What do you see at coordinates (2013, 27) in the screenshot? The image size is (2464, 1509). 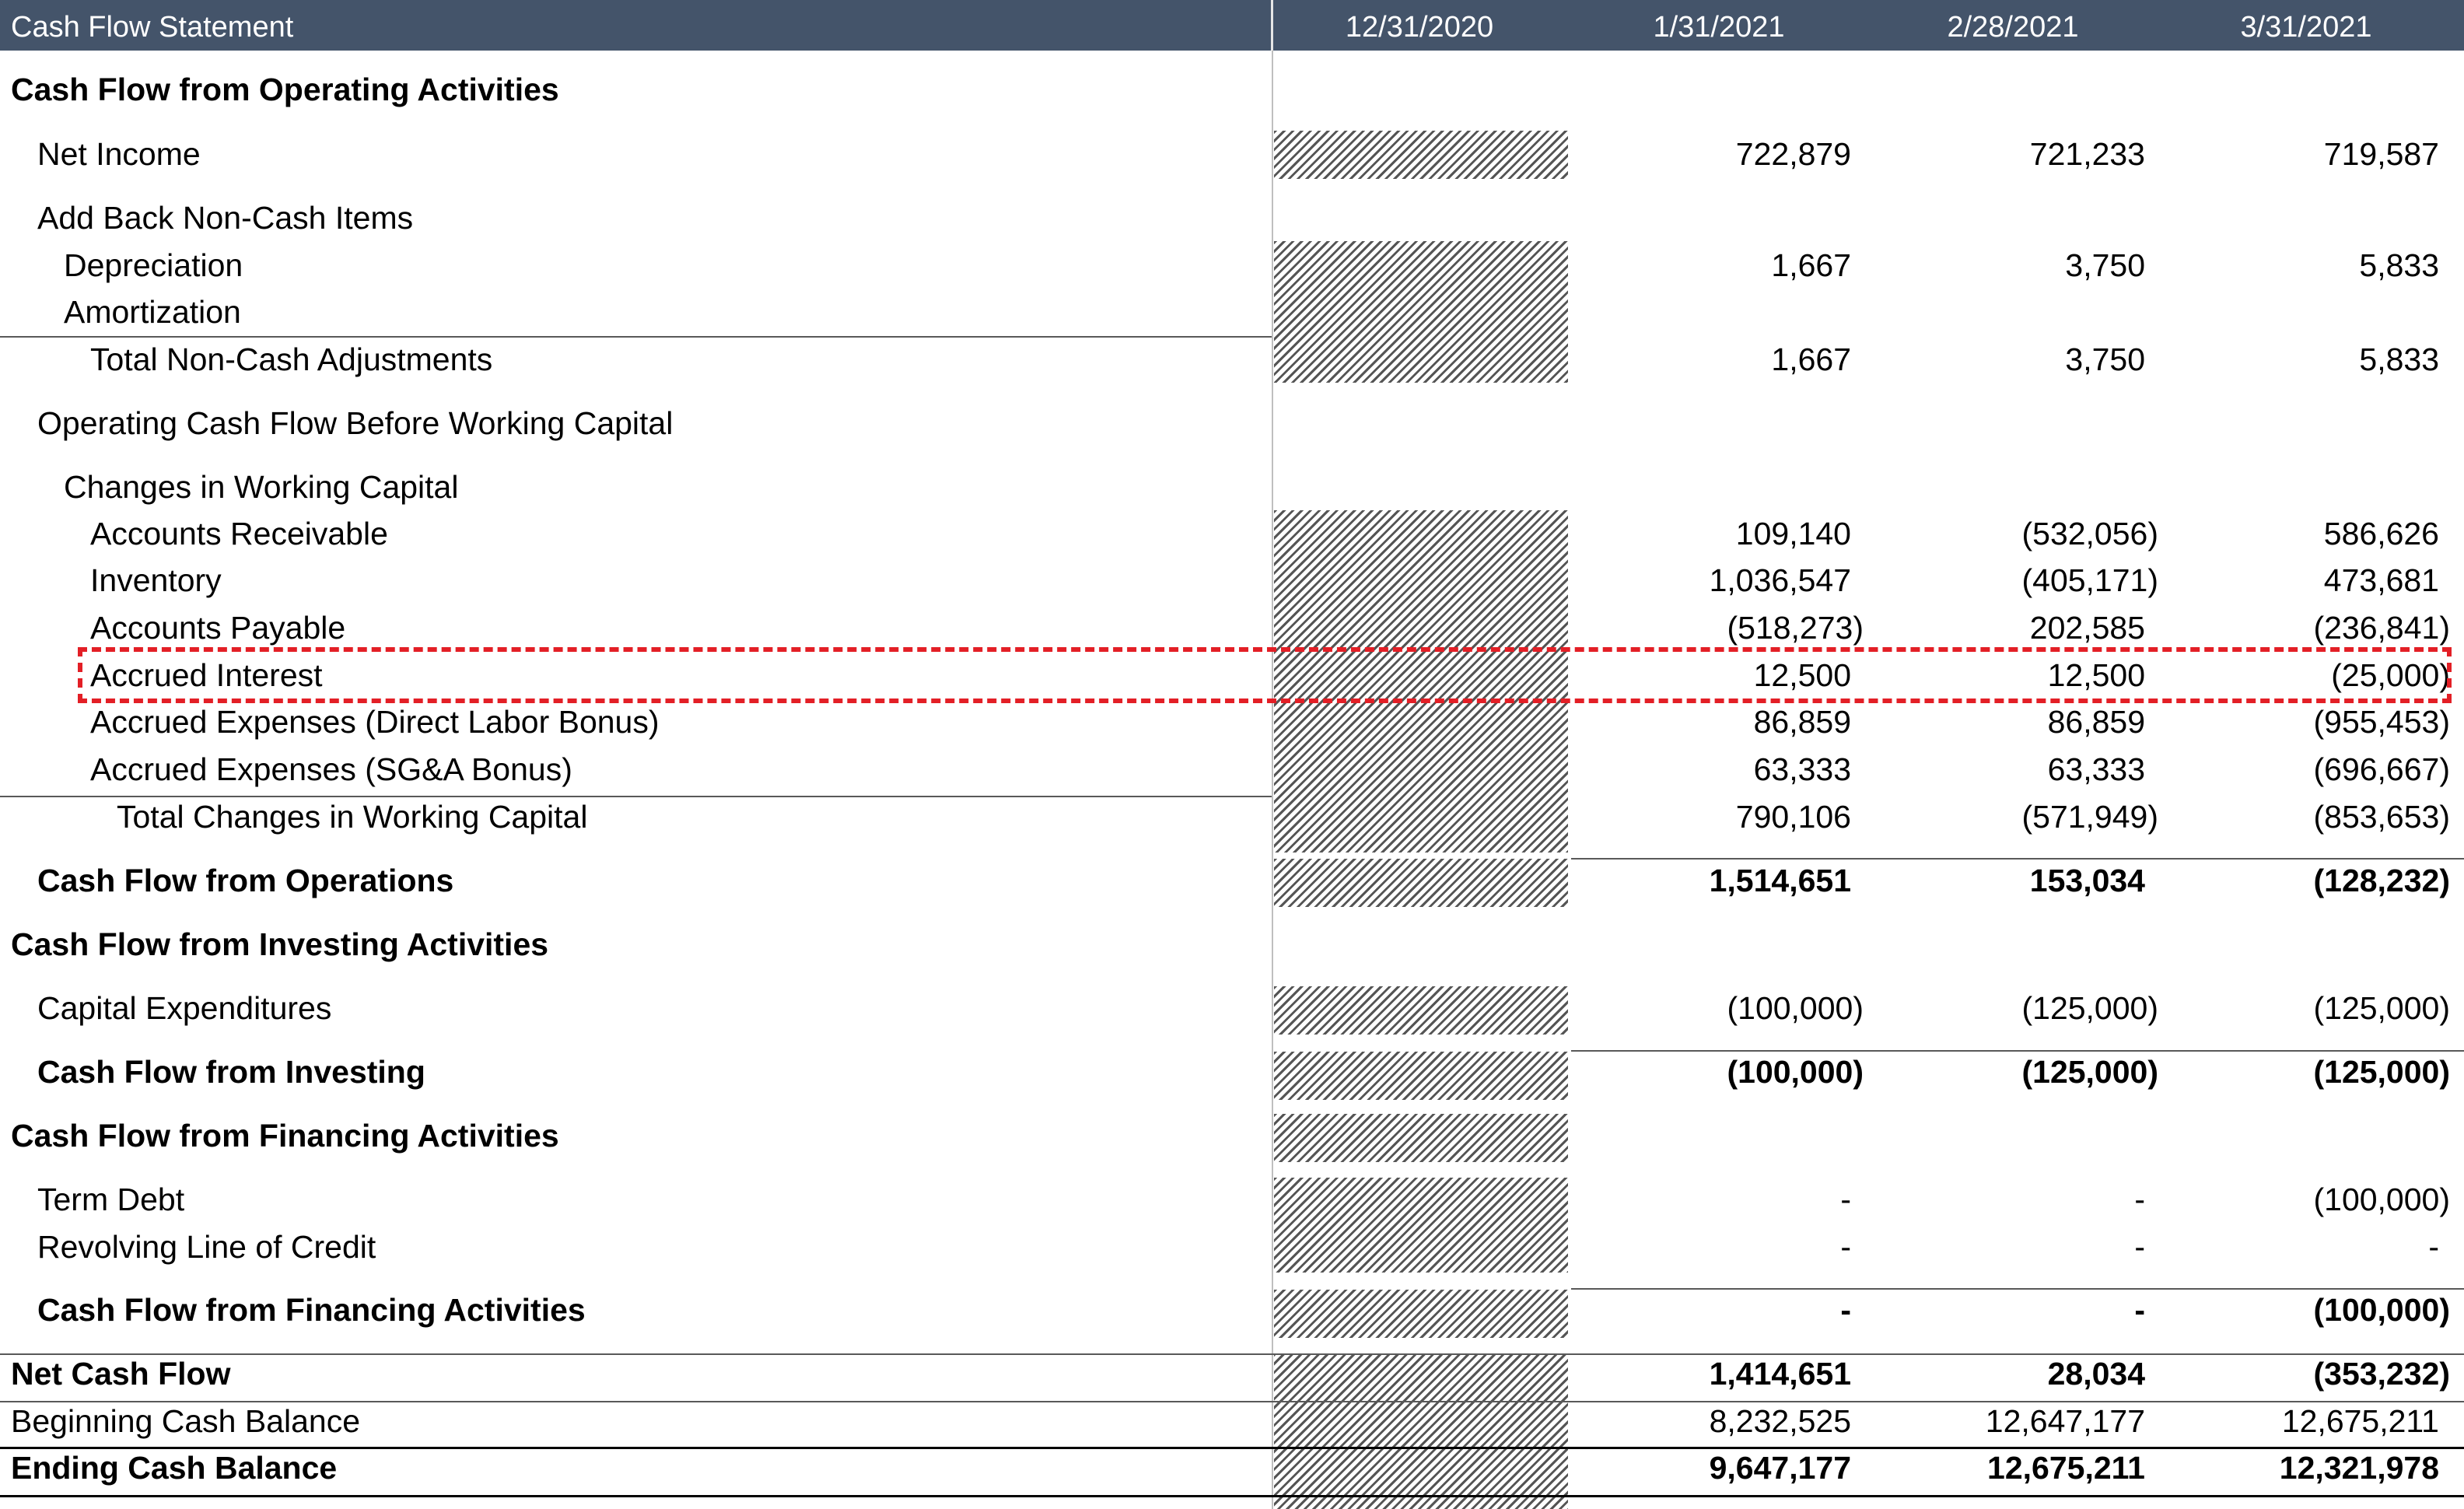 I see `date-header-3: 2/28/2021` at bounding box center [2013, 27].